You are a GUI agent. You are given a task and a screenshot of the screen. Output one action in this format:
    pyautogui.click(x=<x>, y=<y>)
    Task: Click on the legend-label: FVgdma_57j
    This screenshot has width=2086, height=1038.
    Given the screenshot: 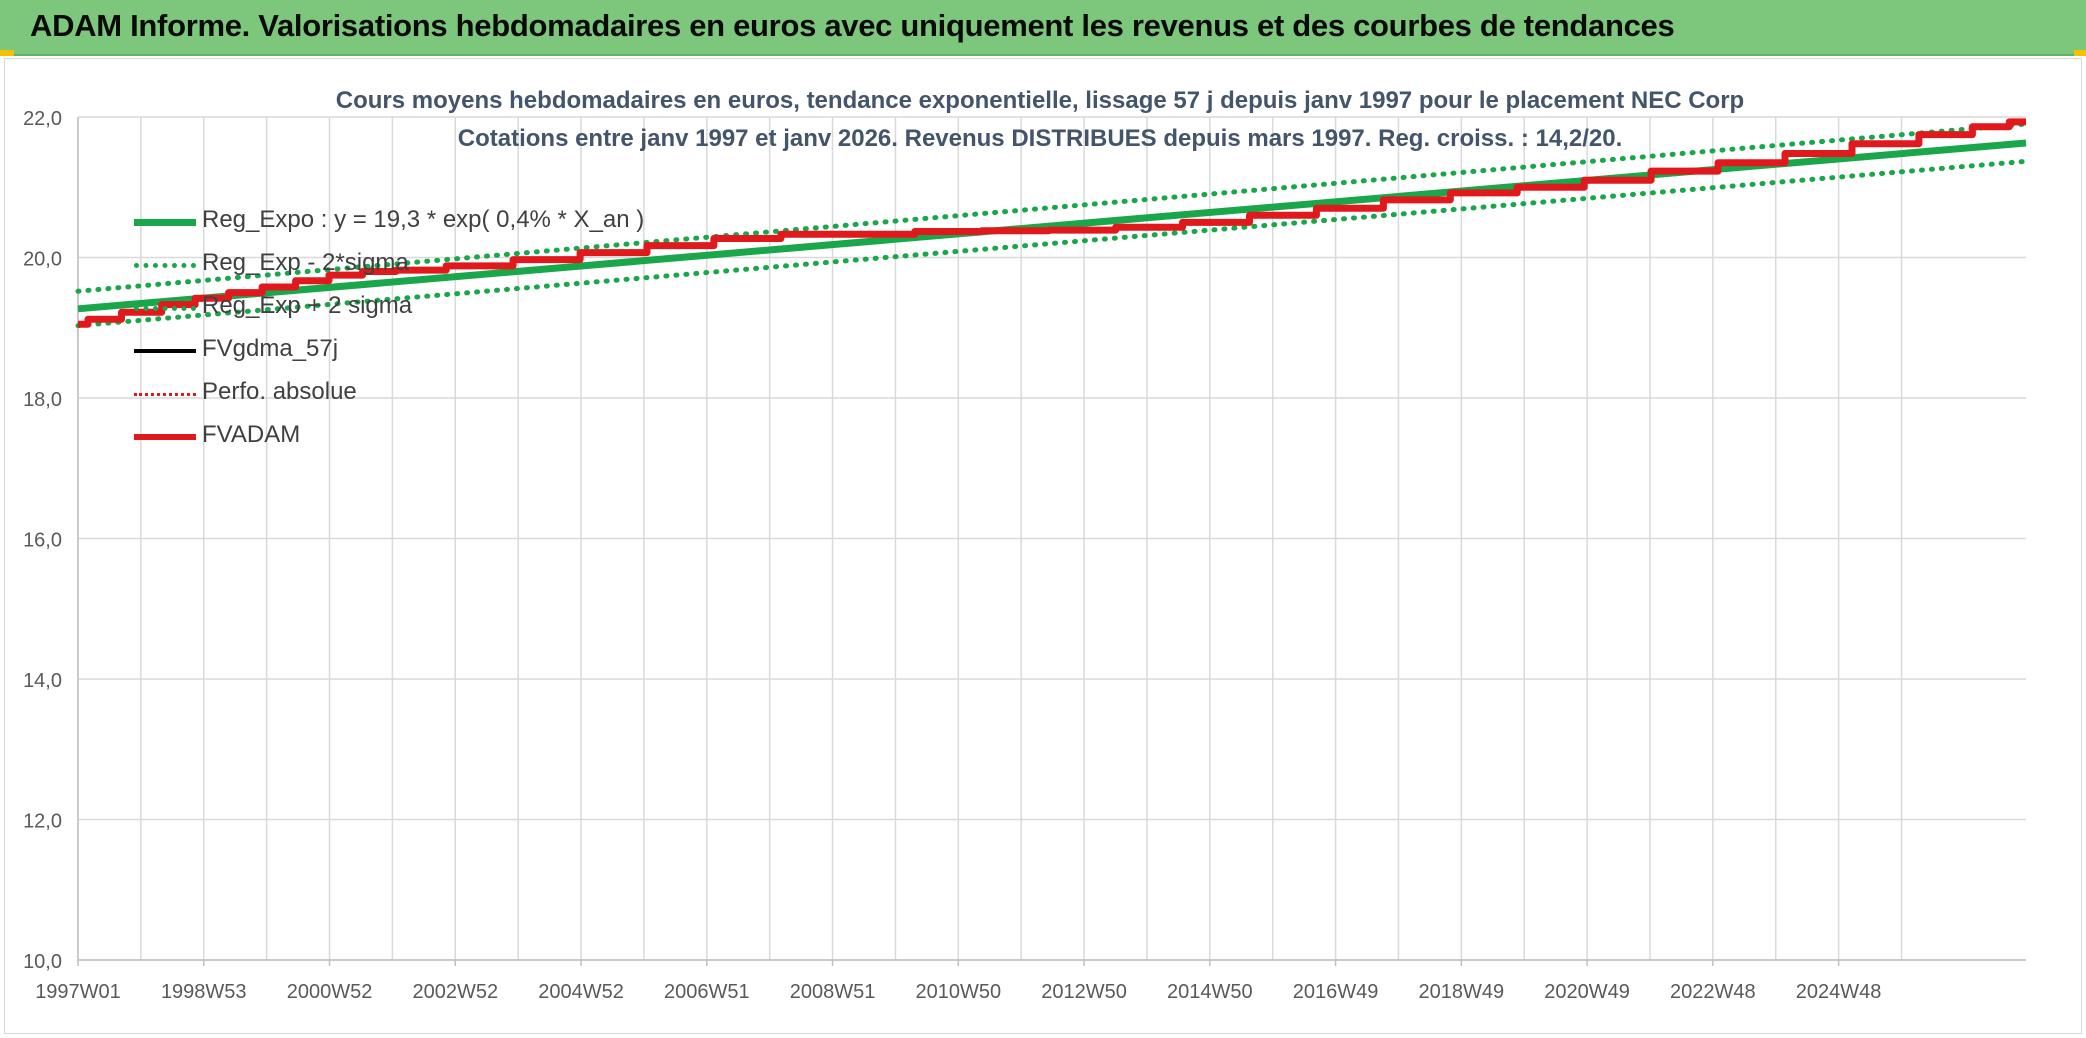 What is the action you would take?
    pyautogui.click(x=270, y=348)
    